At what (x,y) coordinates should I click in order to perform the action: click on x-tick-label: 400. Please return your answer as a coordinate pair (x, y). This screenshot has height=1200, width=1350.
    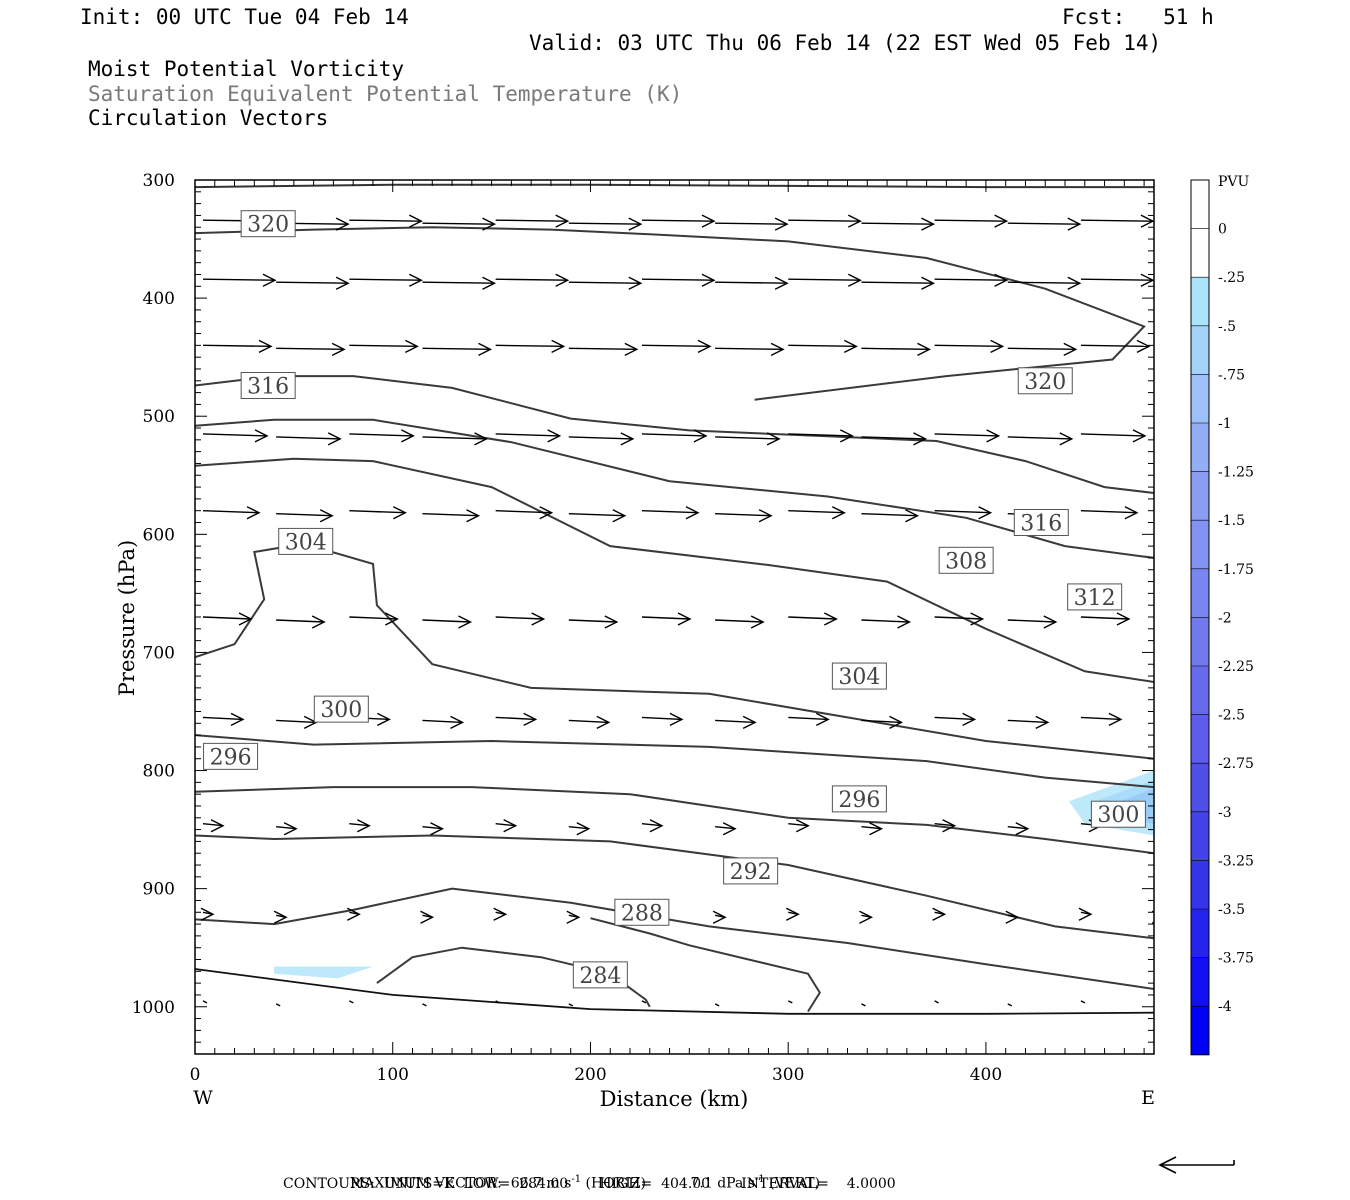
    Looking at the image, I should click on (986, 1075).